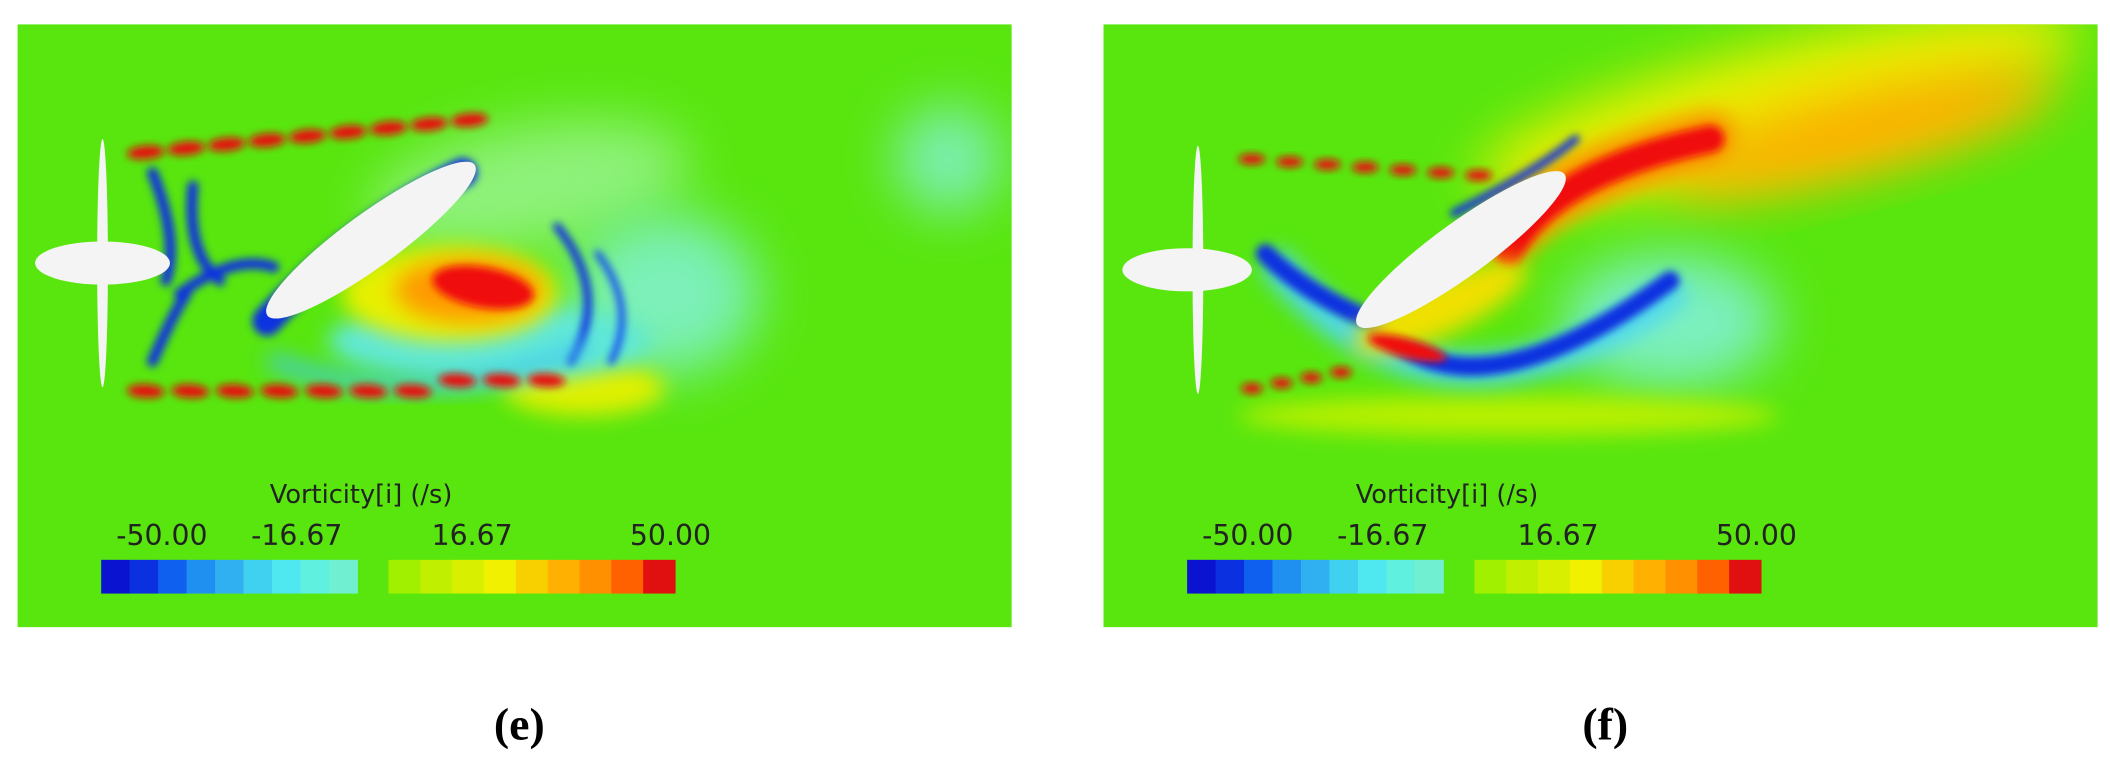 The width and height of the screenshot is (2110, 764). I want to click on yellow-region, so click(1441, 307).